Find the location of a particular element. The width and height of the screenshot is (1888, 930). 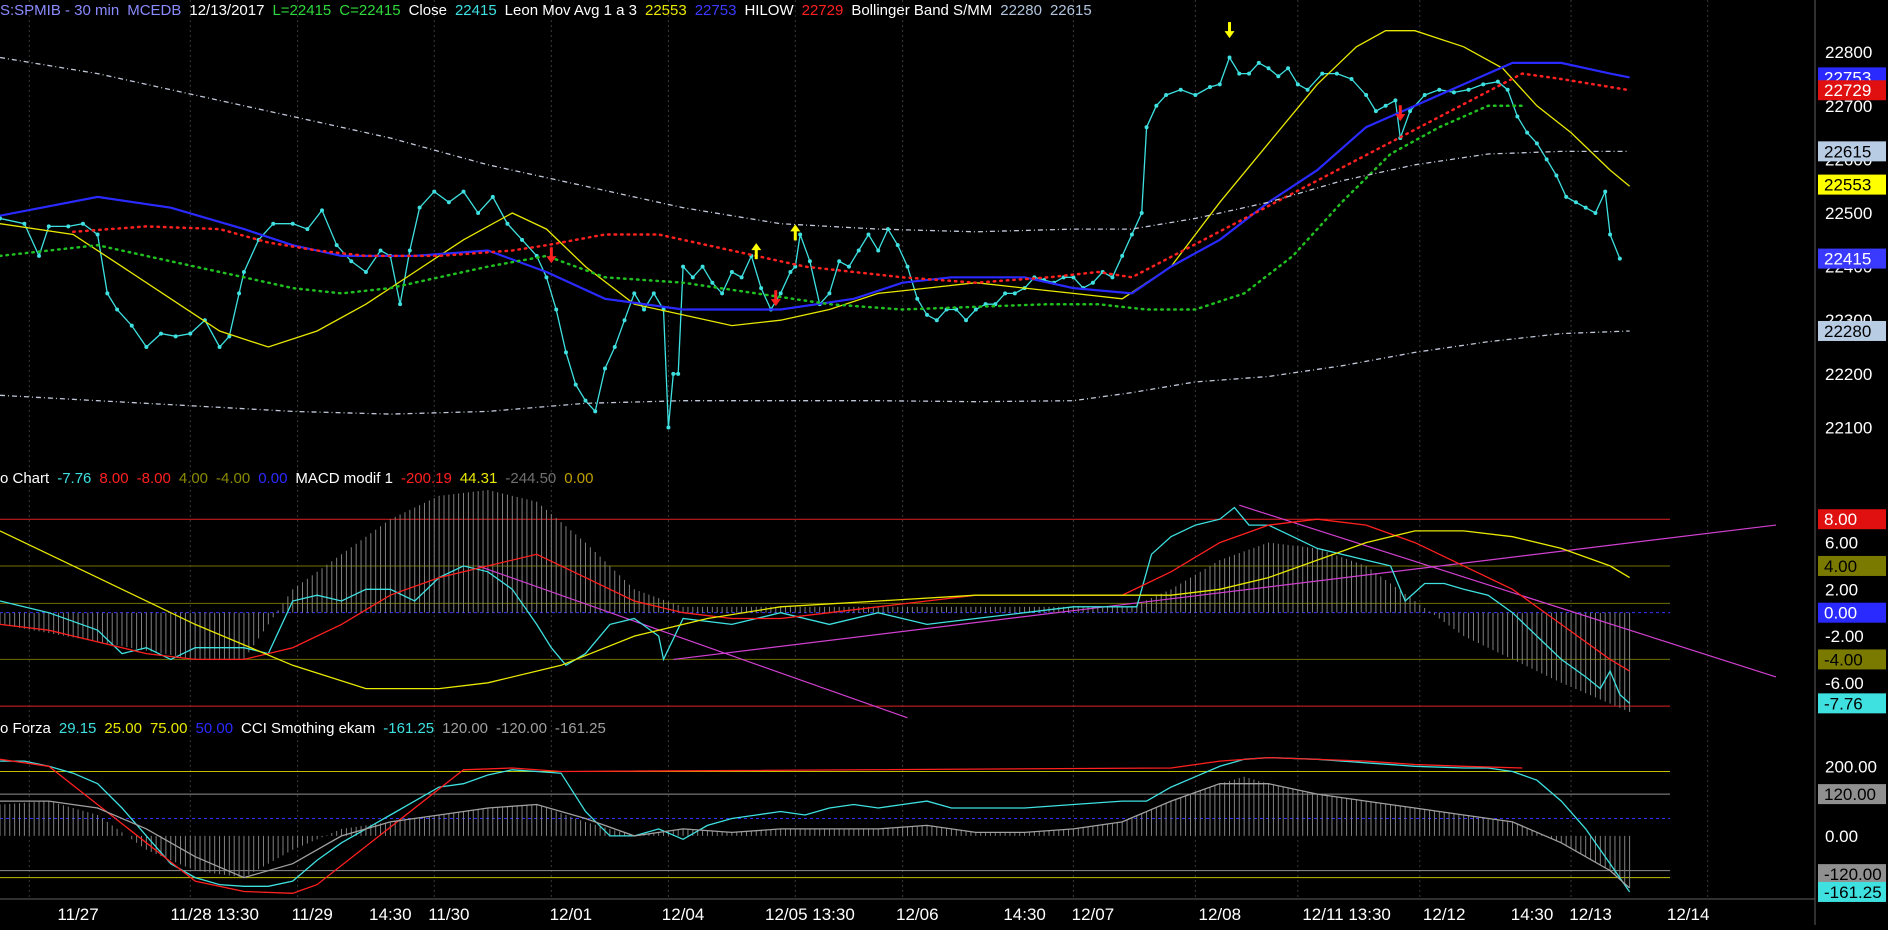

macd-value-tag-label: 4.00 is located at coordinates (1840, 566).